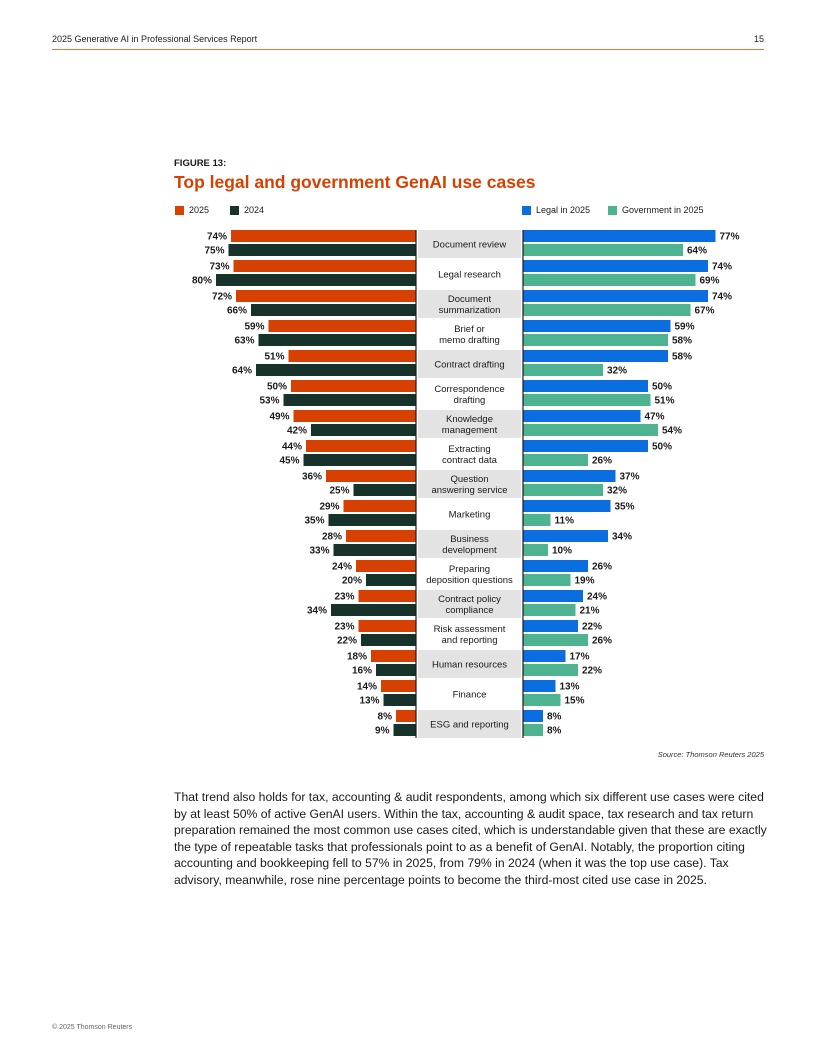 Image resolution: width=816 pixels, height=1056 pixels. Describe the element at coordinates (361, 446) in the screenshot. I see `bar-2025-extracting-contract-data` at that location.